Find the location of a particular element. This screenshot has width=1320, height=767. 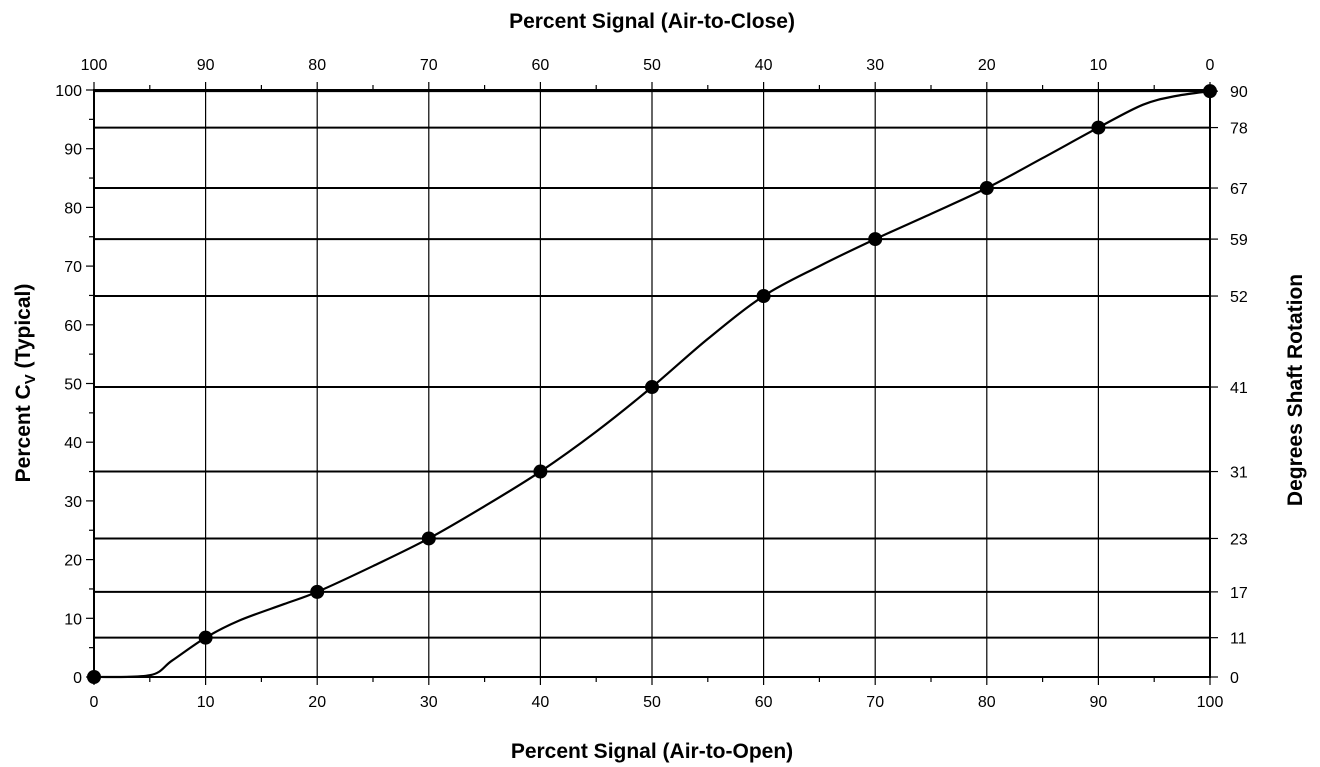

y-tick-label-right: 11 is located at coordinates (1238, 639).